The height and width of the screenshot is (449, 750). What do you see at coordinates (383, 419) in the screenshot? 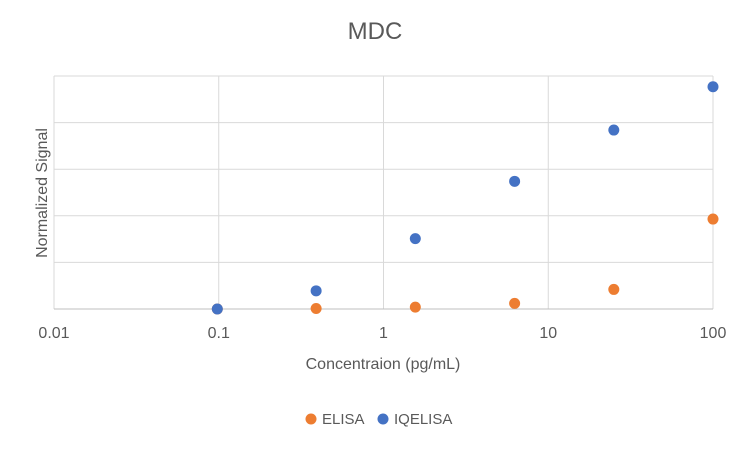
I see `legend-marker-iqelisa` at bounding box center [383, 419].